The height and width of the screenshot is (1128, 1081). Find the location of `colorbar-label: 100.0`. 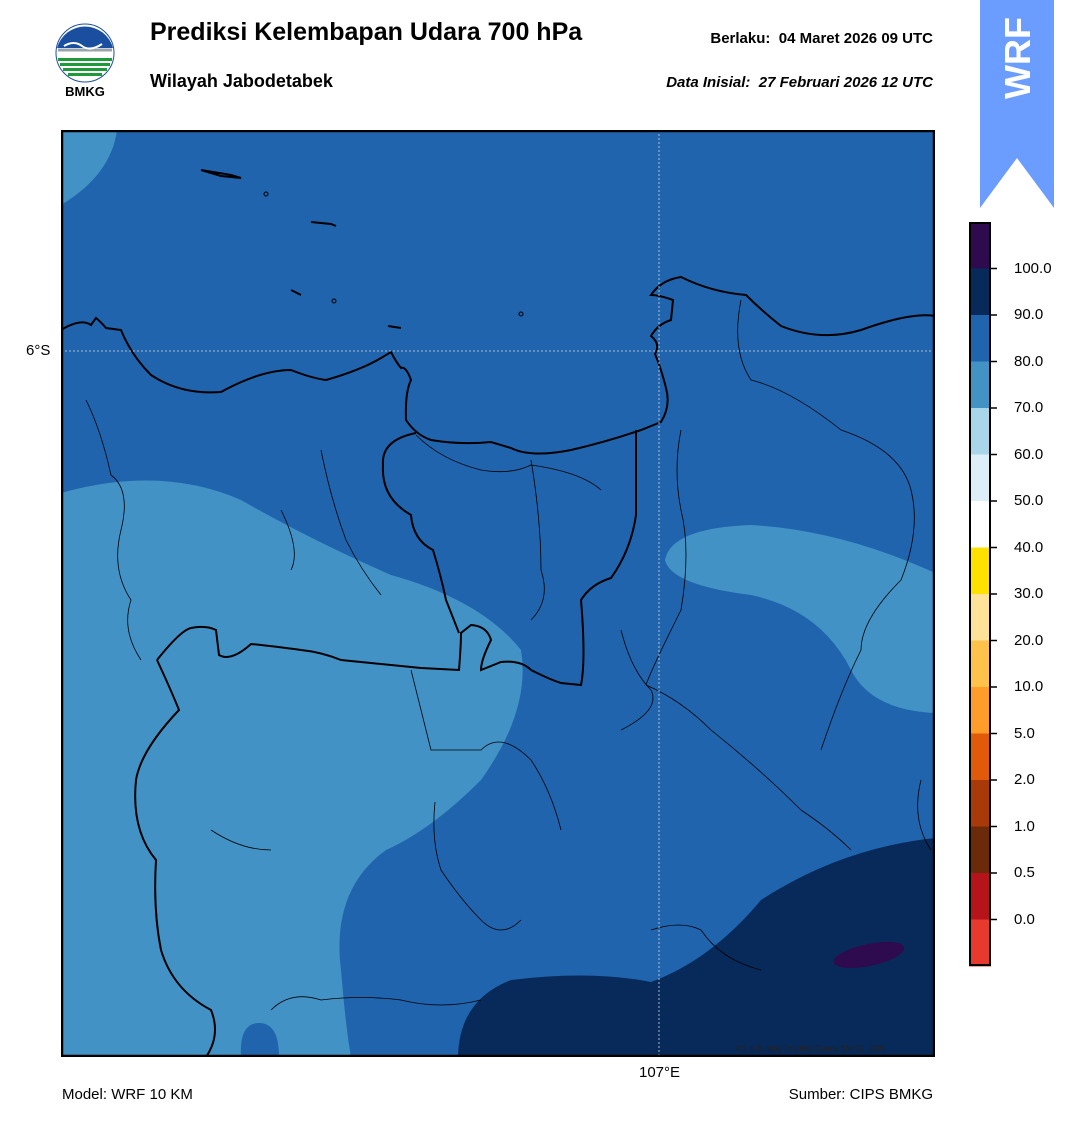

colorbar-label: 100.0 is located at coordinates (1033, 268).